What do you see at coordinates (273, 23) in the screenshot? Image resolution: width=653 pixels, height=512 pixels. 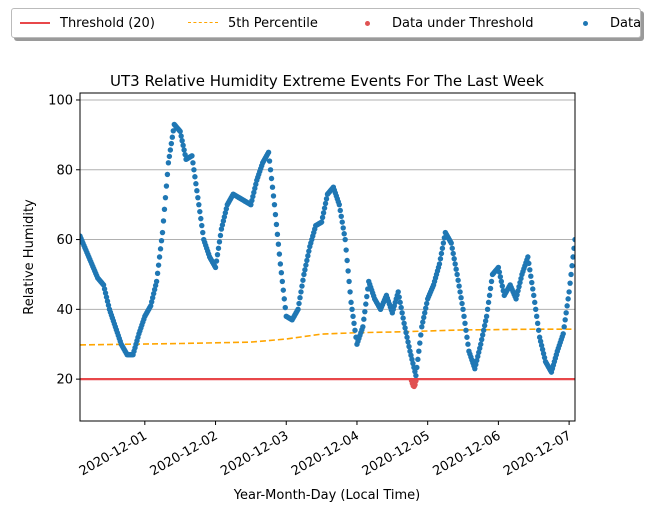 I see `legend-label-5th-percentile: 5th Percentile` at bounding box center [273, 23].